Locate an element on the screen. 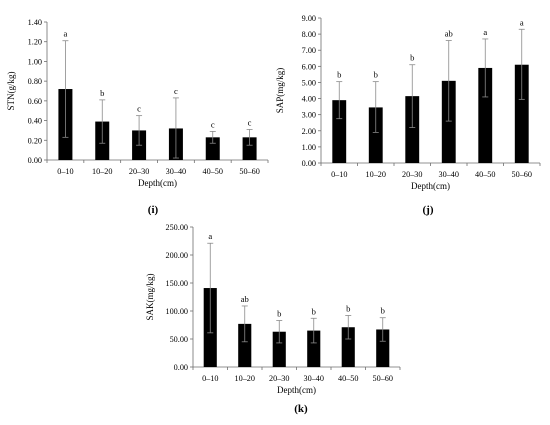 The width and height of the screenshot is (550, 425). panel-label: (i) is located at coordinates (153, 210).